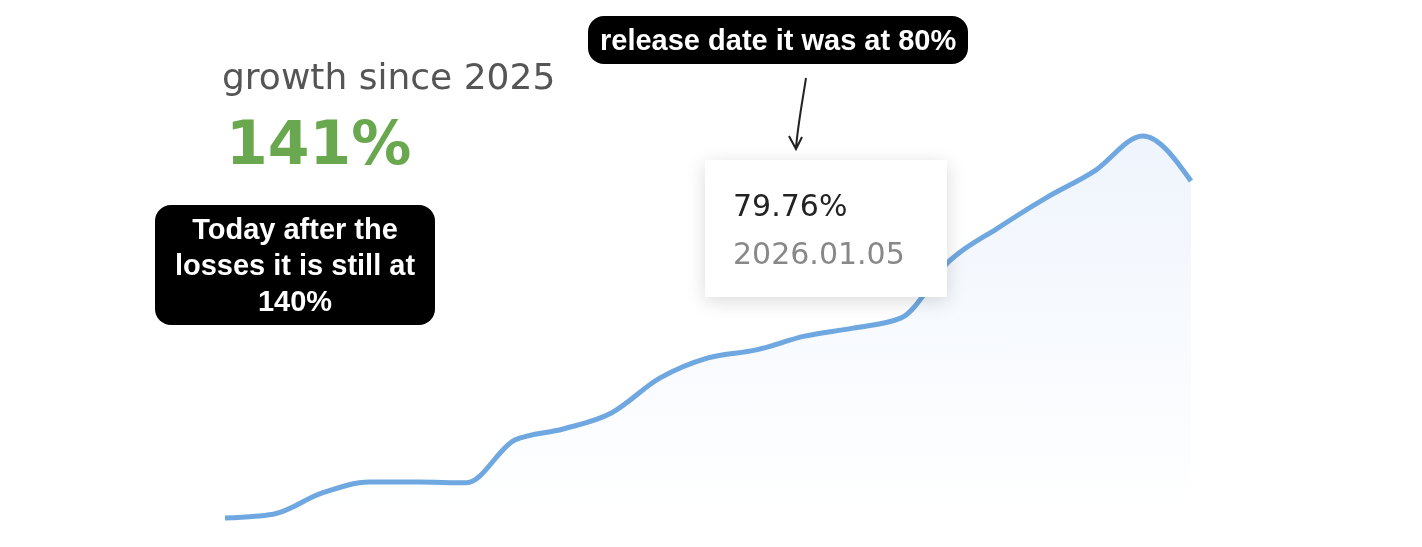  Describe the element at coordinates (778, 40) in the screenshot. I see `text: release date it was at 80%` at that location.